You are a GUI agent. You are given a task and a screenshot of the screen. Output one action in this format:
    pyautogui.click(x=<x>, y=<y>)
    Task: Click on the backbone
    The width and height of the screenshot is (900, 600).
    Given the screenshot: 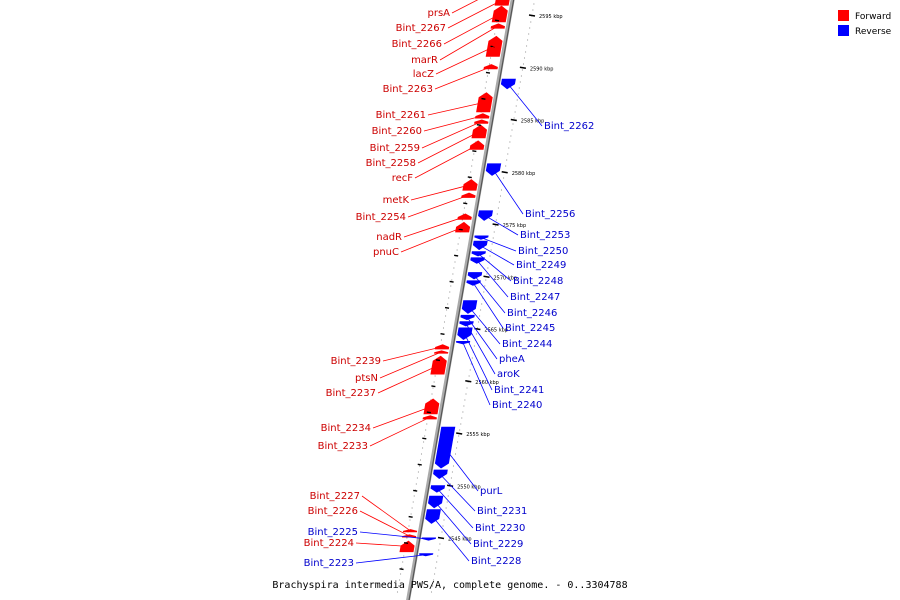 What is the action you would take?
    pyautogui.click(x=460, y=300)
    